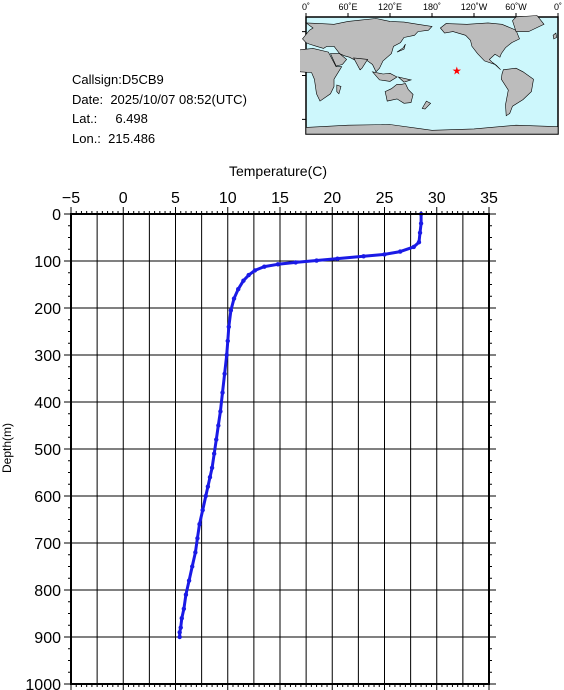 Image resolution: width=564 pixels, height=690 pixels. I want to click on x-tick-label: 30, so click(437, 198).